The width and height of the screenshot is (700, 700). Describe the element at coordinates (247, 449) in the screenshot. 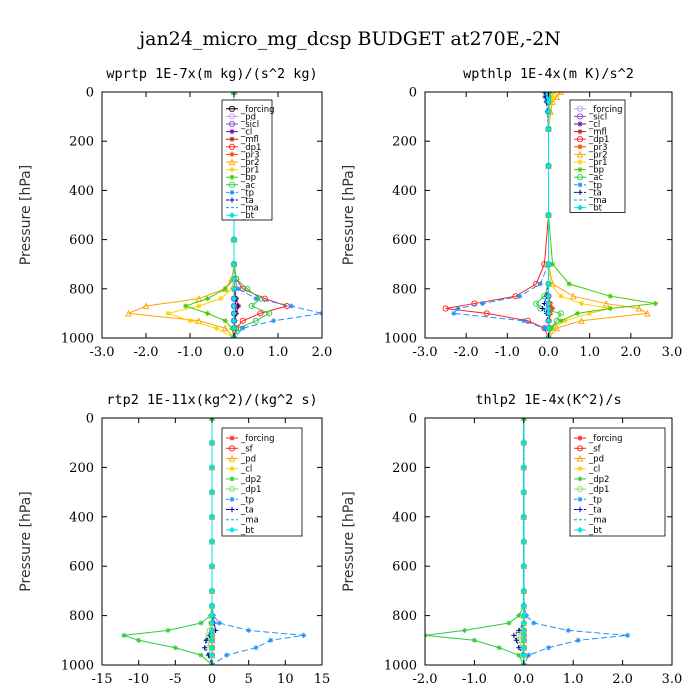

I see `legend-label: _sf` at that location.